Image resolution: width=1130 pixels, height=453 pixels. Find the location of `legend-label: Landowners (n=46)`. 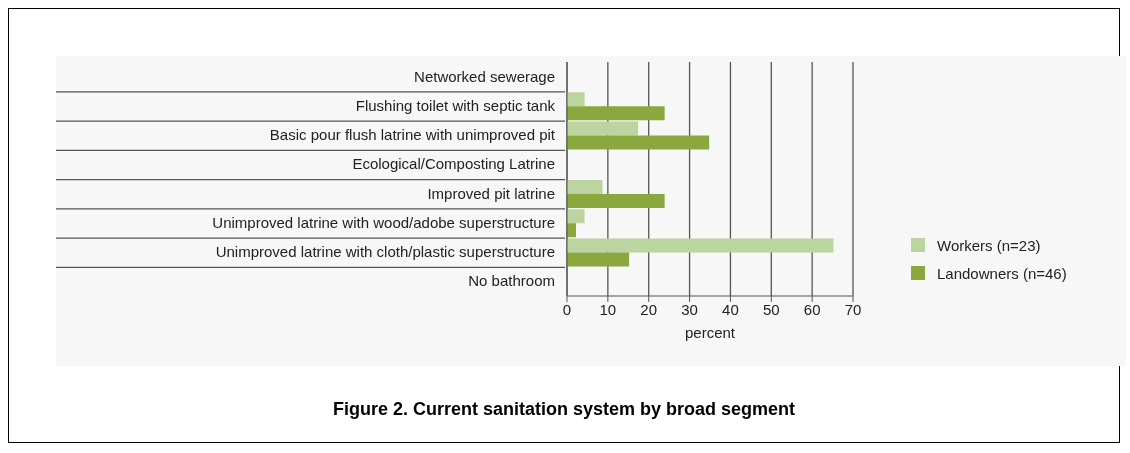

legend-label: Landowners (n=46) is located at coordinates (1002, 273).